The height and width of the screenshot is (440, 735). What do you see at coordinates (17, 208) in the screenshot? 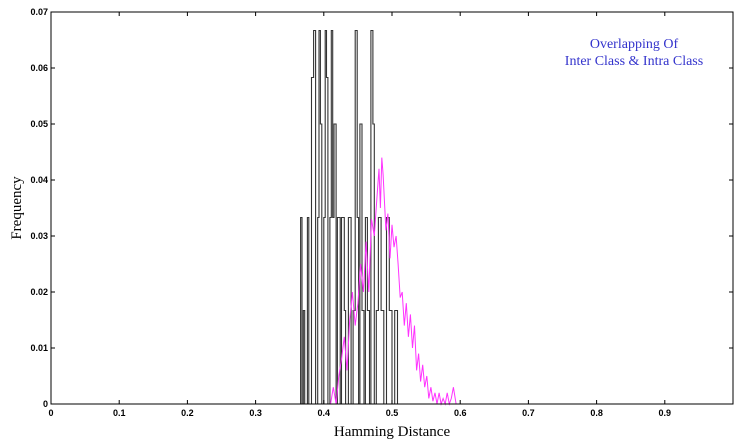
I see `y-axis-label: Frequency` at bounding box center [17, 208].